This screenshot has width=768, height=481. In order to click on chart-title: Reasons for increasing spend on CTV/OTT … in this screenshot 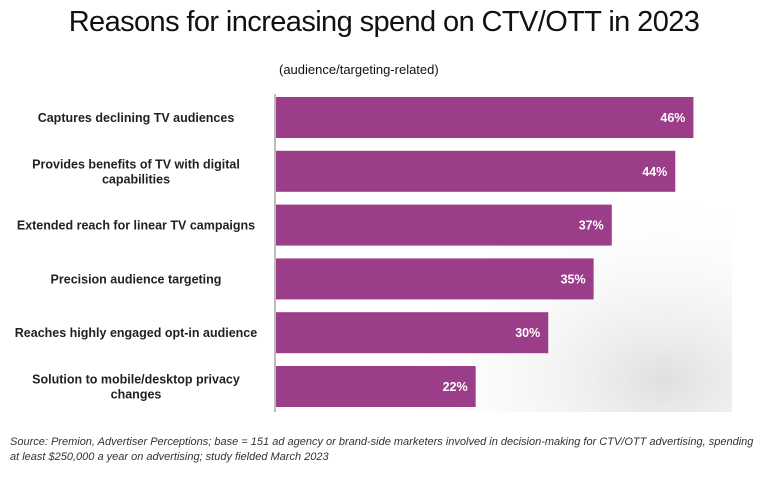, I will do `click(384, 22)`.